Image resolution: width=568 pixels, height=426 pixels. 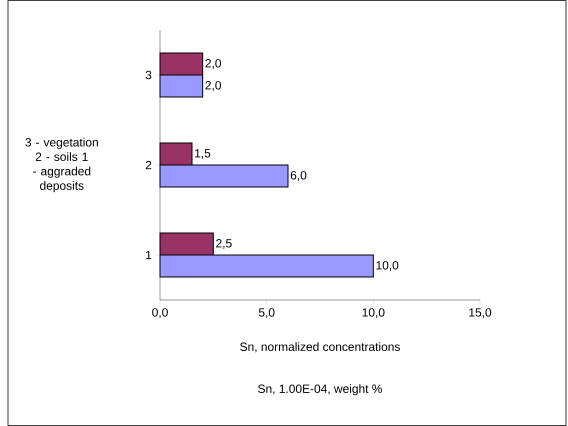 I want to click on y-axis-title: 3 - vegetation 2 - soils 1 - aggraded deposits, so click(x=61, y=165).